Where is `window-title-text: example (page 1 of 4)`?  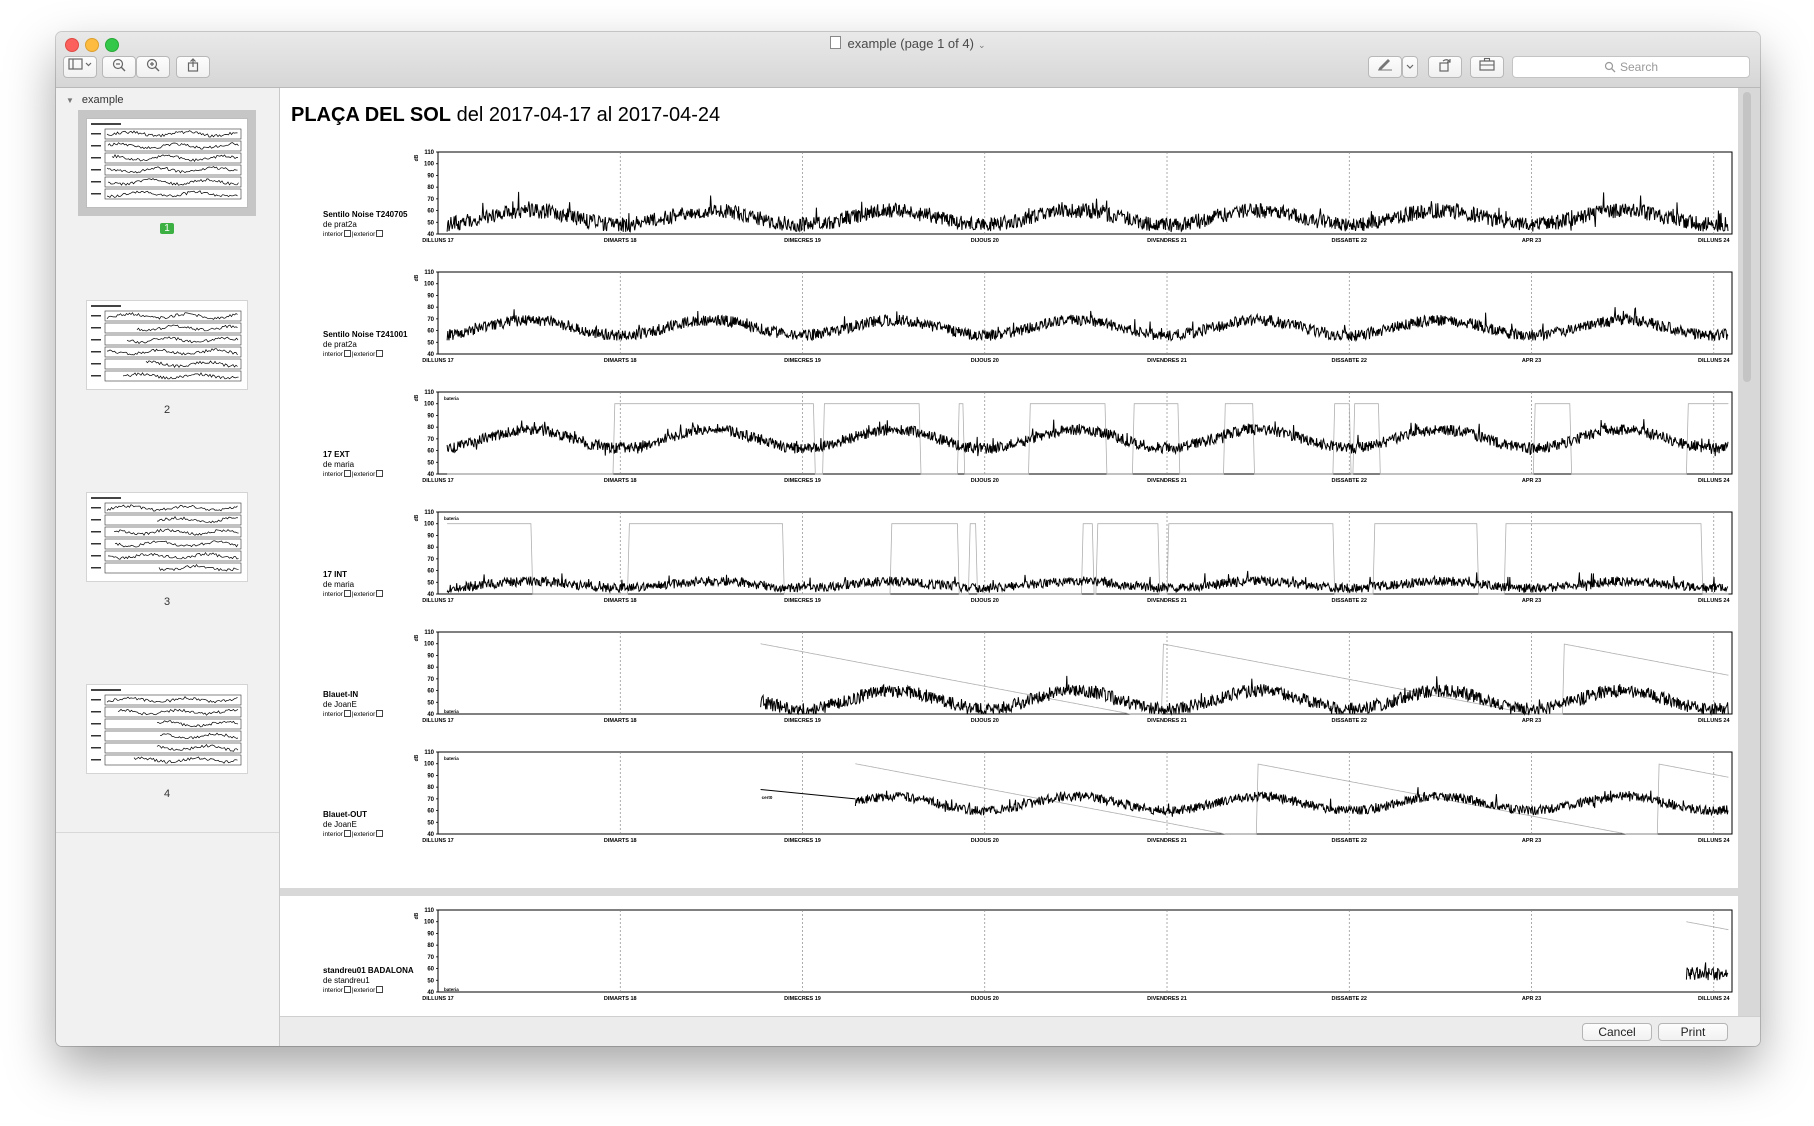
window-title-text: example (page 1 of 4) is located at coordinates (910, 43).